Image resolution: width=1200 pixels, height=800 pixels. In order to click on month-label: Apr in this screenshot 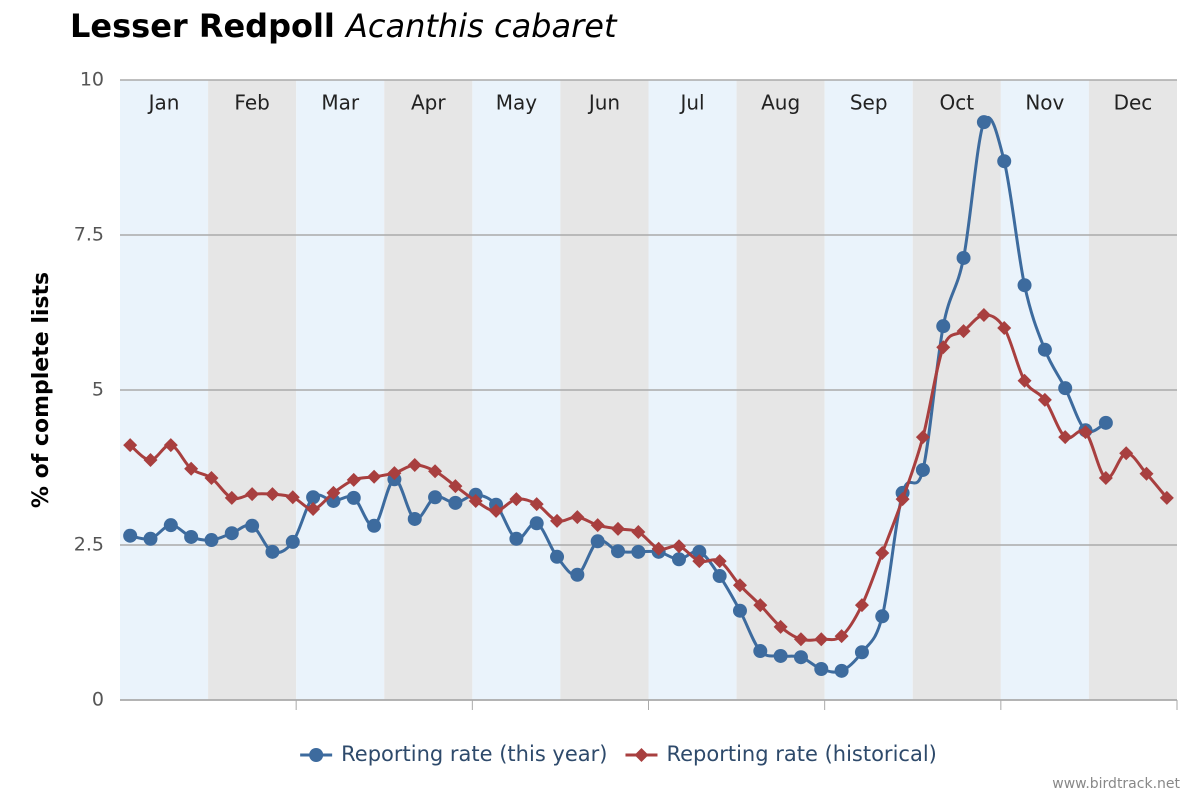, I will do `click(428, 103)`.